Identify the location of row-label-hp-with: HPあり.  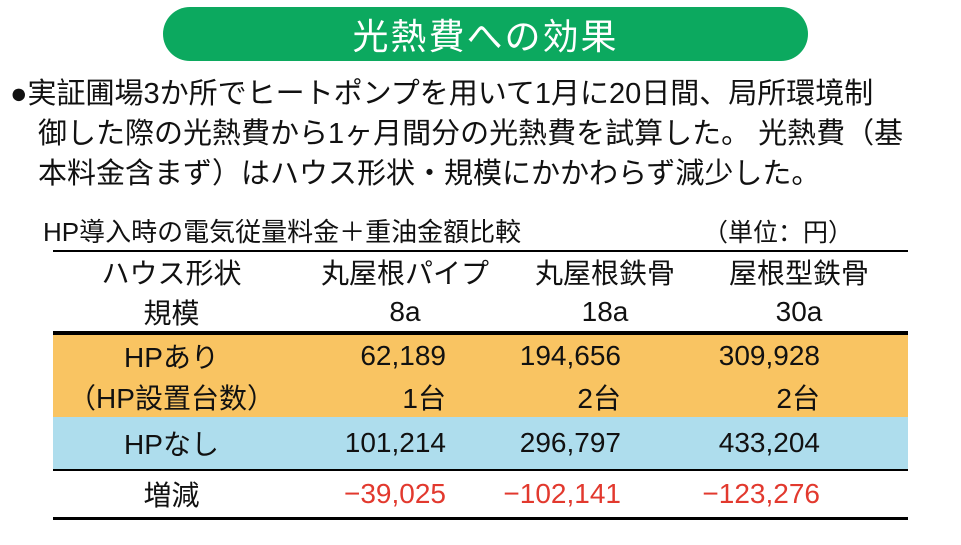
(171, 355).